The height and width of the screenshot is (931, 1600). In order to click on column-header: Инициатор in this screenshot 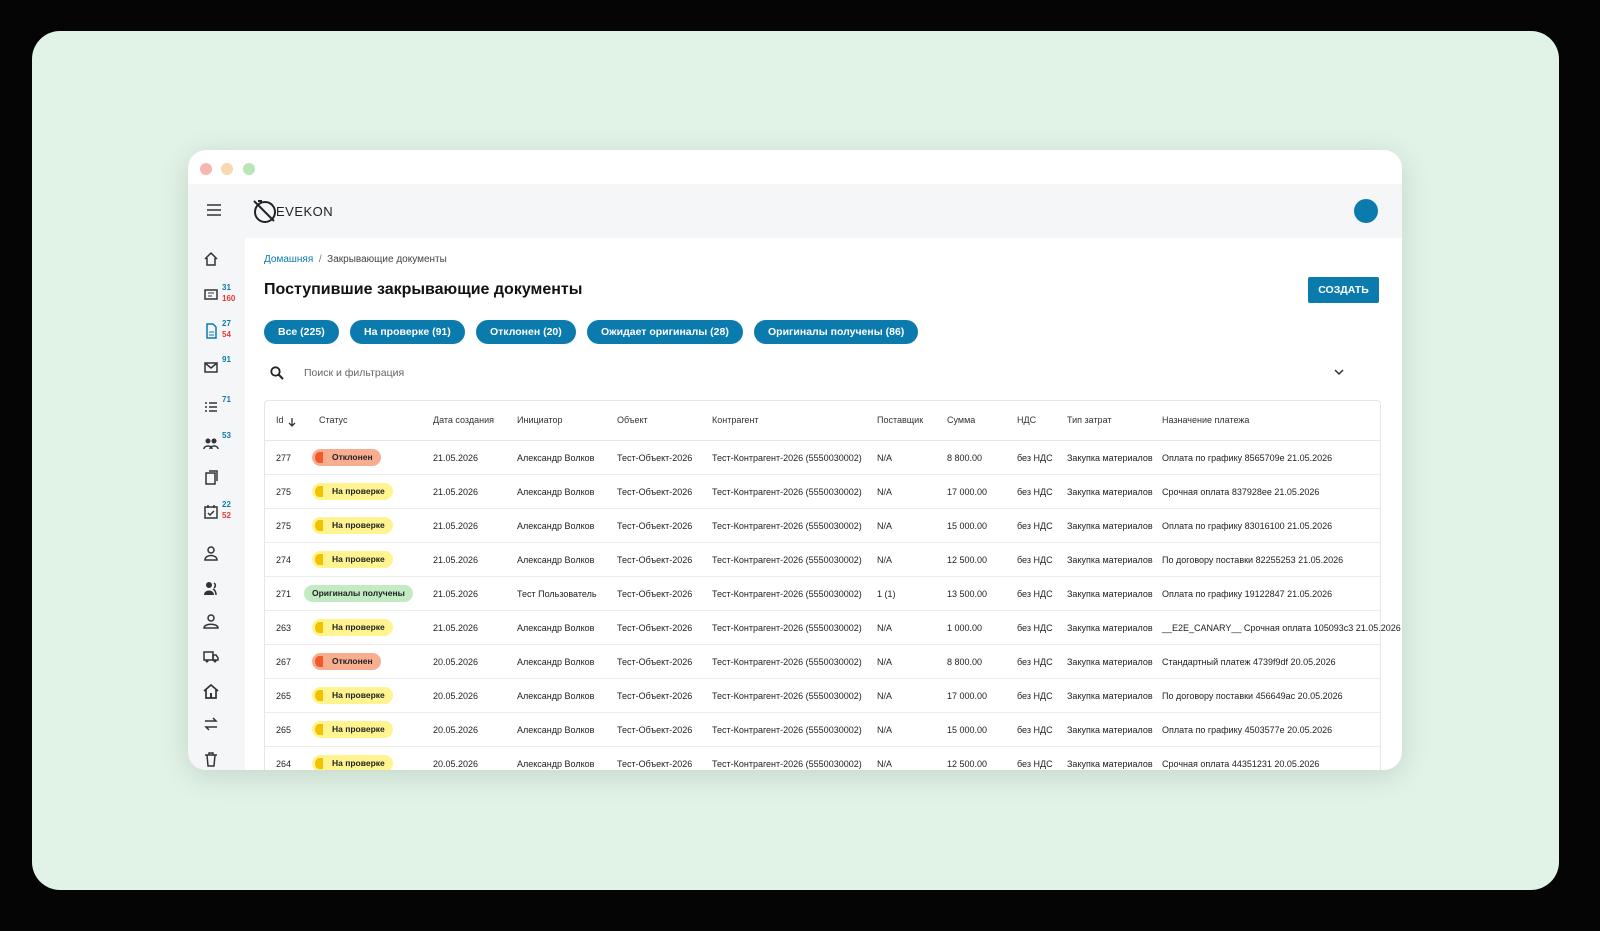, I will do `click(540, 420)`.